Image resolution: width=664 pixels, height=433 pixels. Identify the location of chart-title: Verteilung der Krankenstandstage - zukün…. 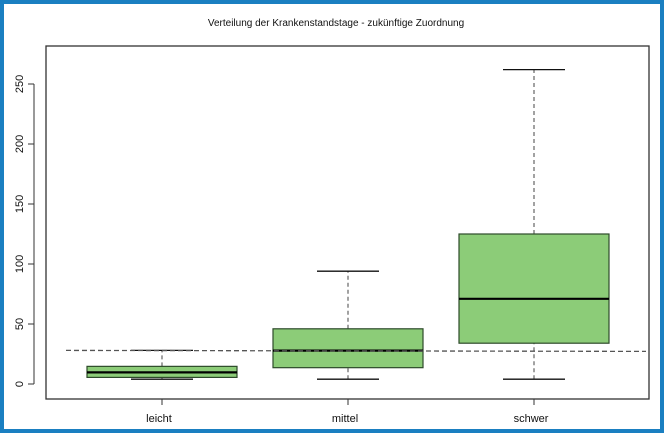
(336, 23).